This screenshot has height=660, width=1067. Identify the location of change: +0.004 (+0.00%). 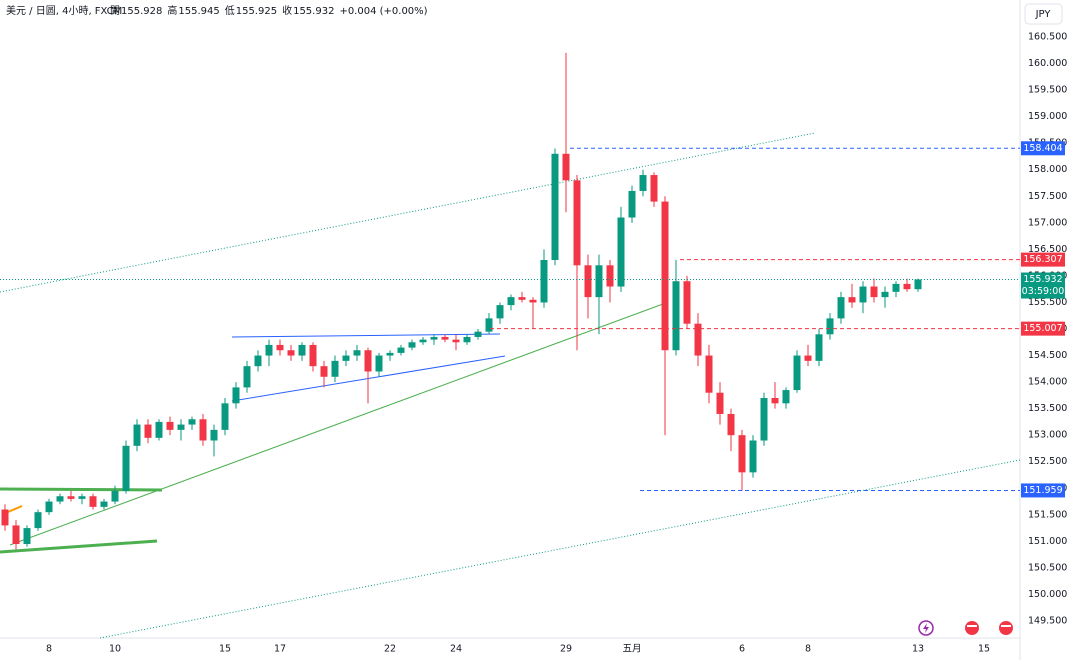
(383, 11).